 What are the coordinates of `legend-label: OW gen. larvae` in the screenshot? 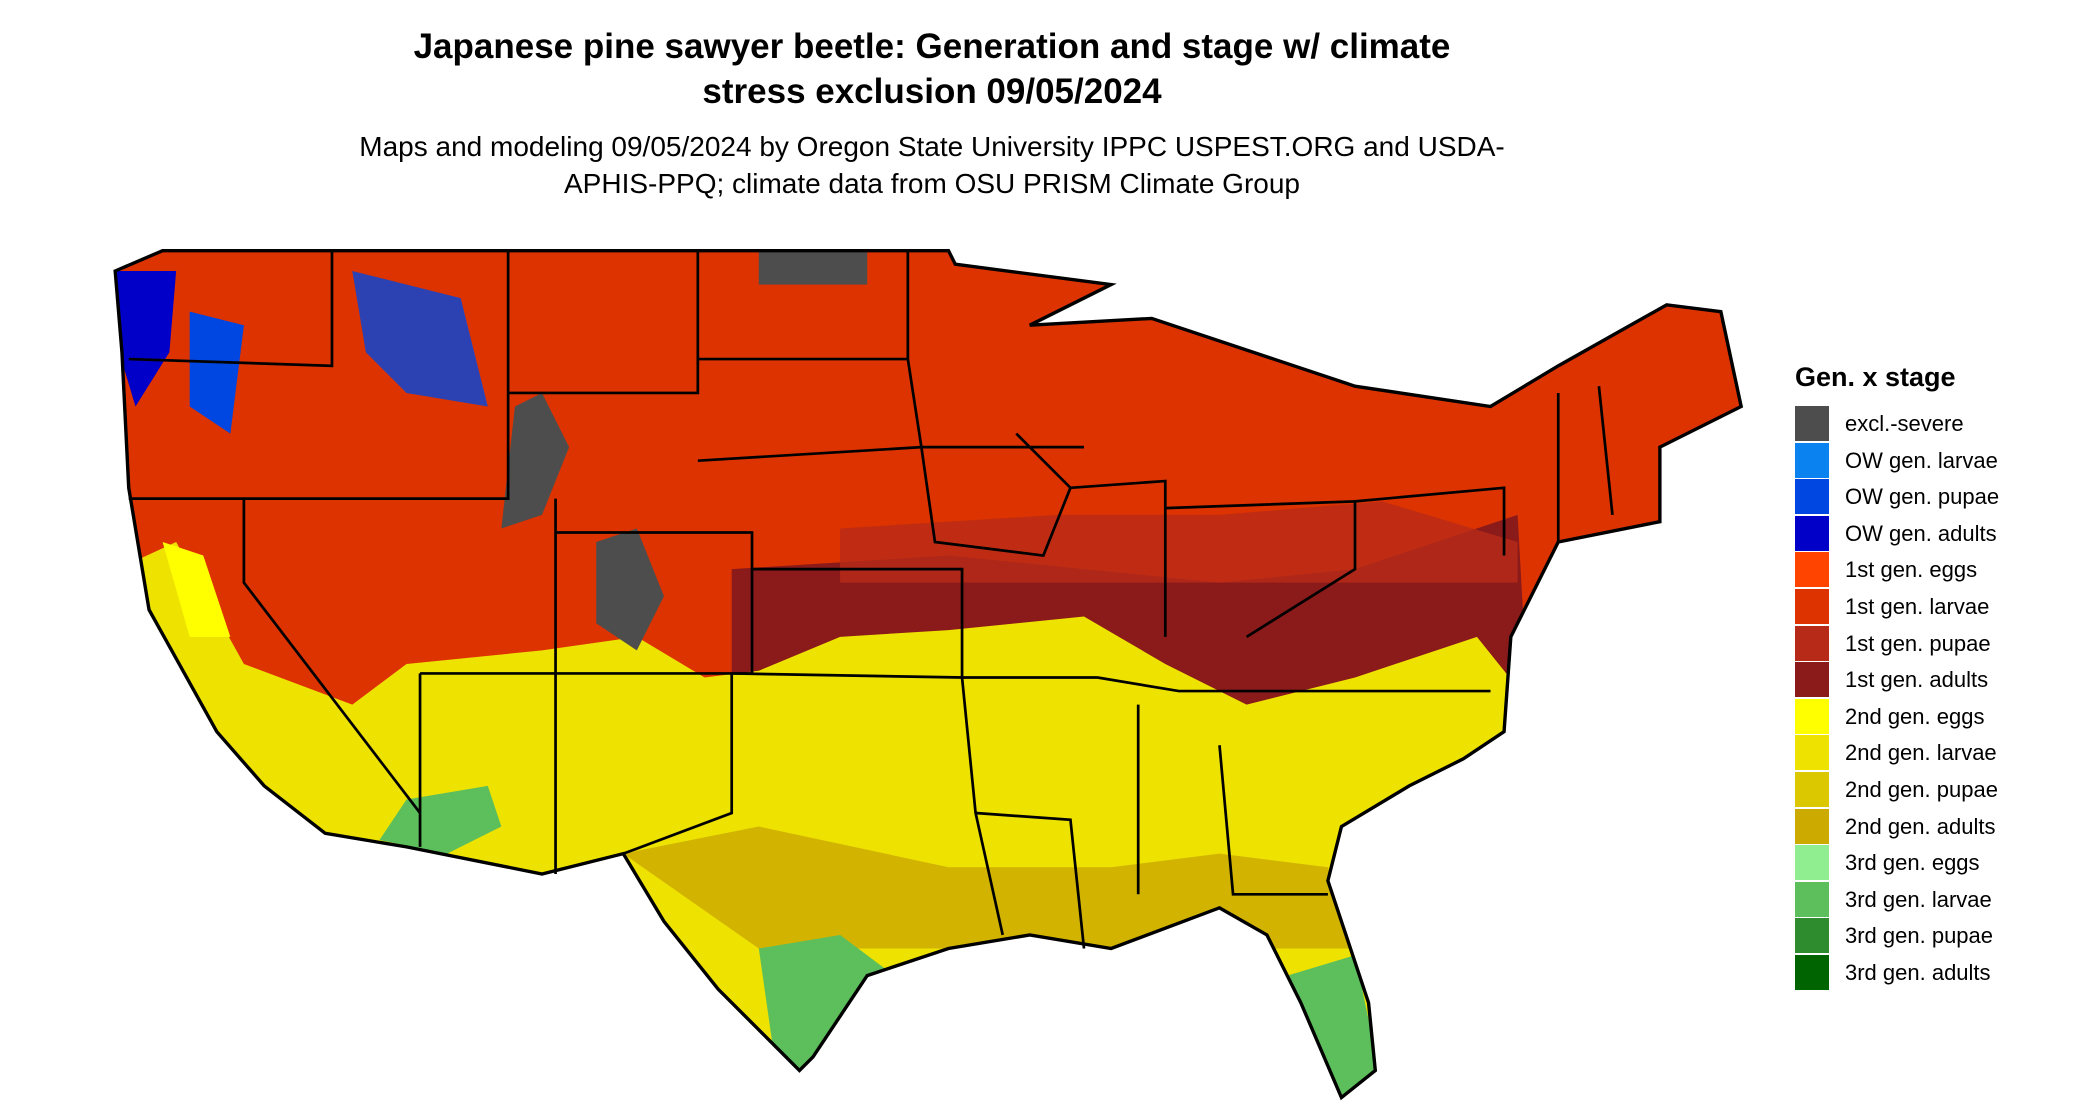 It's located at (1921, 460).